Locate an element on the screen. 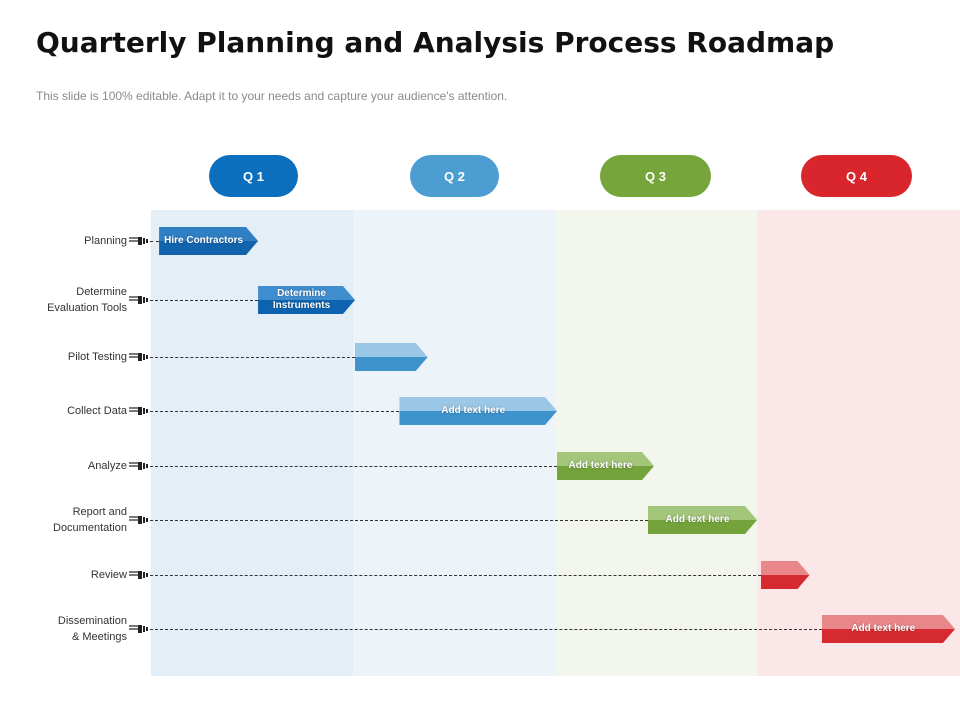 The width and height of the screenshot is (960, 720). task-bar: Hire Contractors is located at coordinates (208, 241).